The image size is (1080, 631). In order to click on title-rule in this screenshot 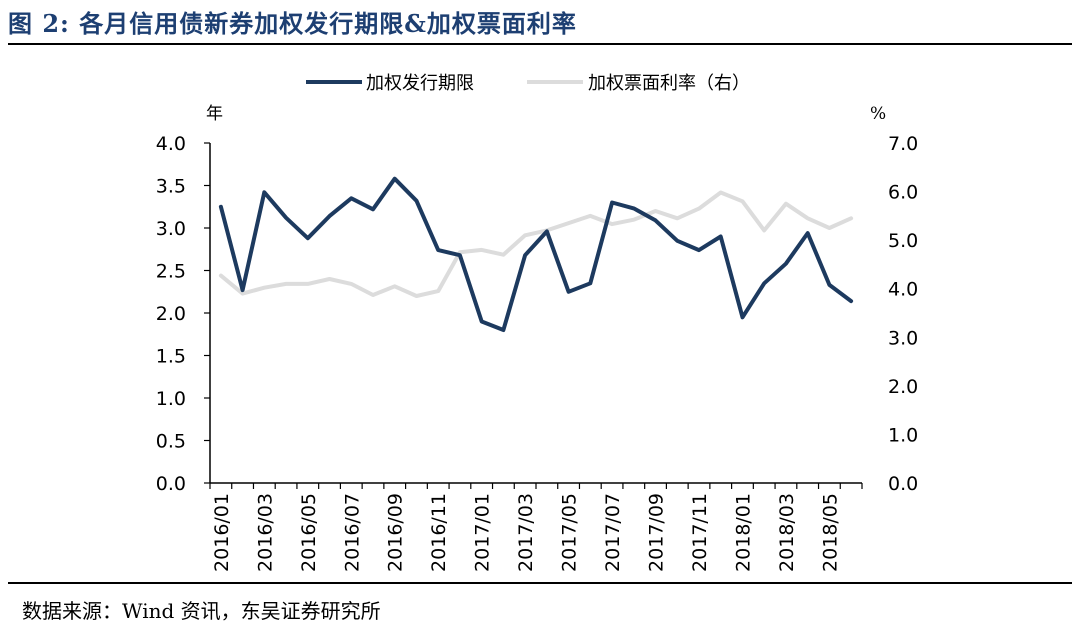, I will do `click(540, 44)`.